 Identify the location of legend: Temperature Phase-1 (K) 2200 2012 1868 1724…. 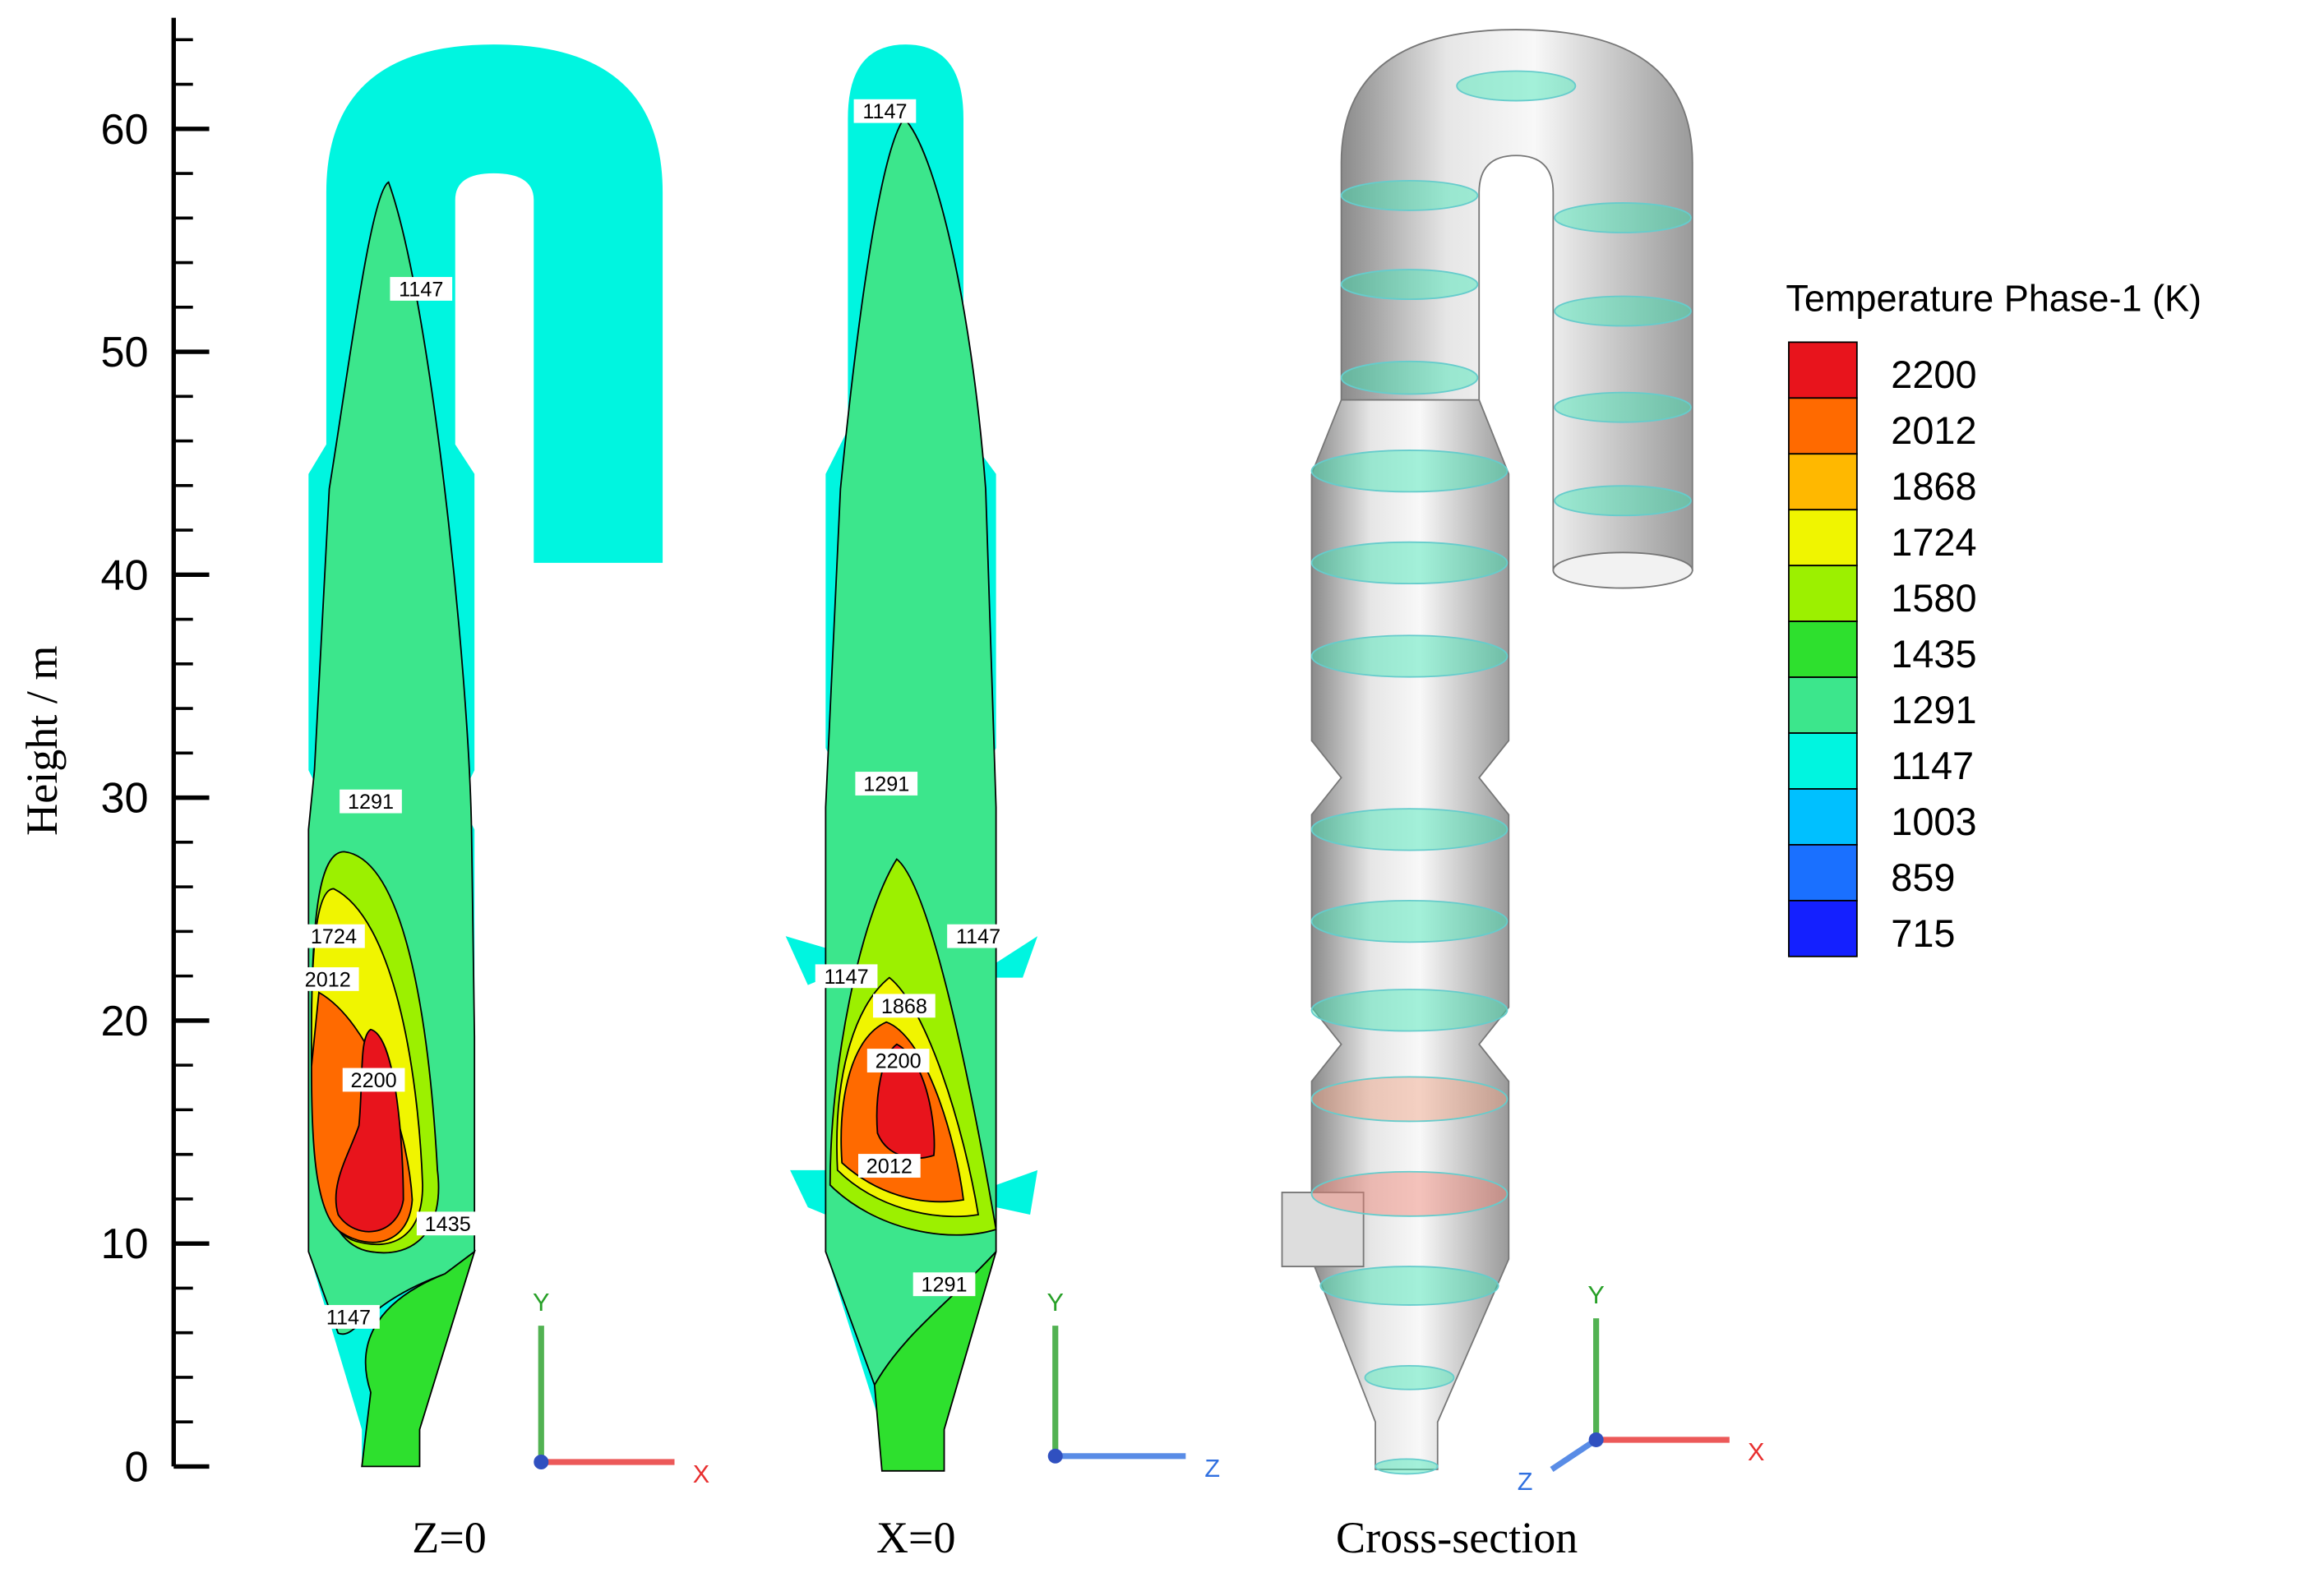
(1994, 617).